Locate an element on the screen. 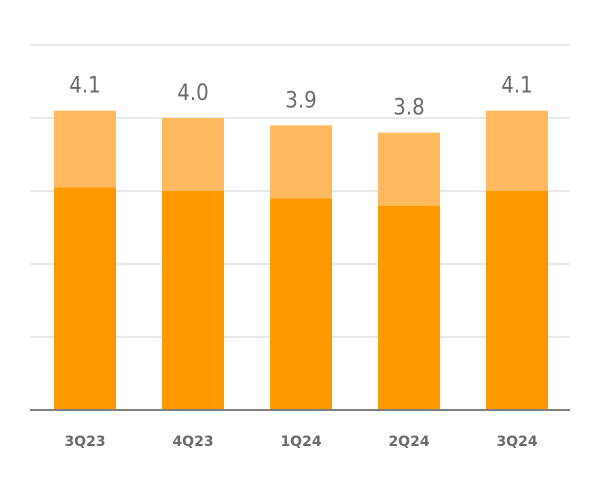 This screenshot has height=480, width=600. x-axis-ticks: 3Q23 4Q23 1Q24 2Q24 3Q24 is located at coordinates (300, 442).